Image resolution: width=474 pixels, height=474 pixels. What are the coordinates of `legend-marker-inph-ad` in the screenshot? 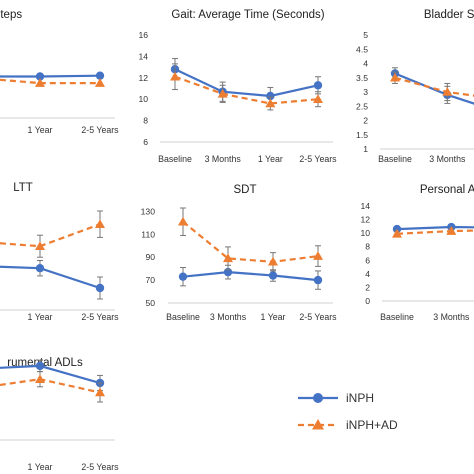 It's located at (318, 424).